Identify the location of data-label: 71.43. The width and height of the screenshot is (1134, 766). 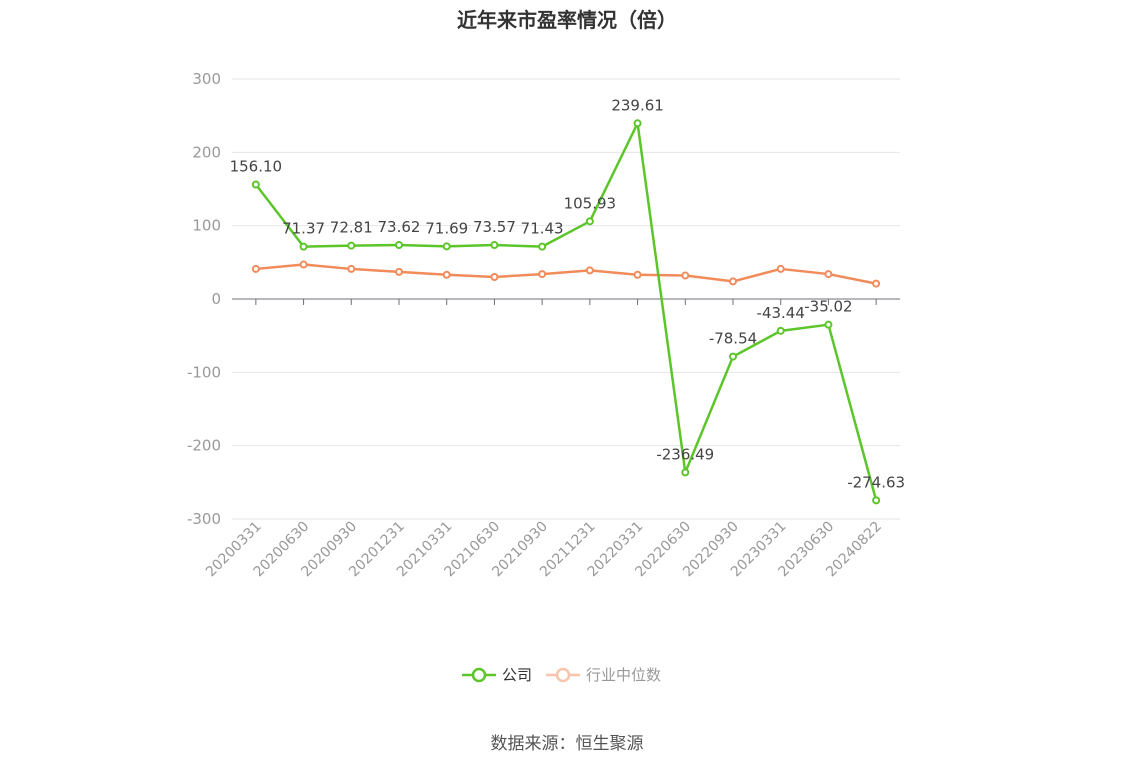
(542, 229).